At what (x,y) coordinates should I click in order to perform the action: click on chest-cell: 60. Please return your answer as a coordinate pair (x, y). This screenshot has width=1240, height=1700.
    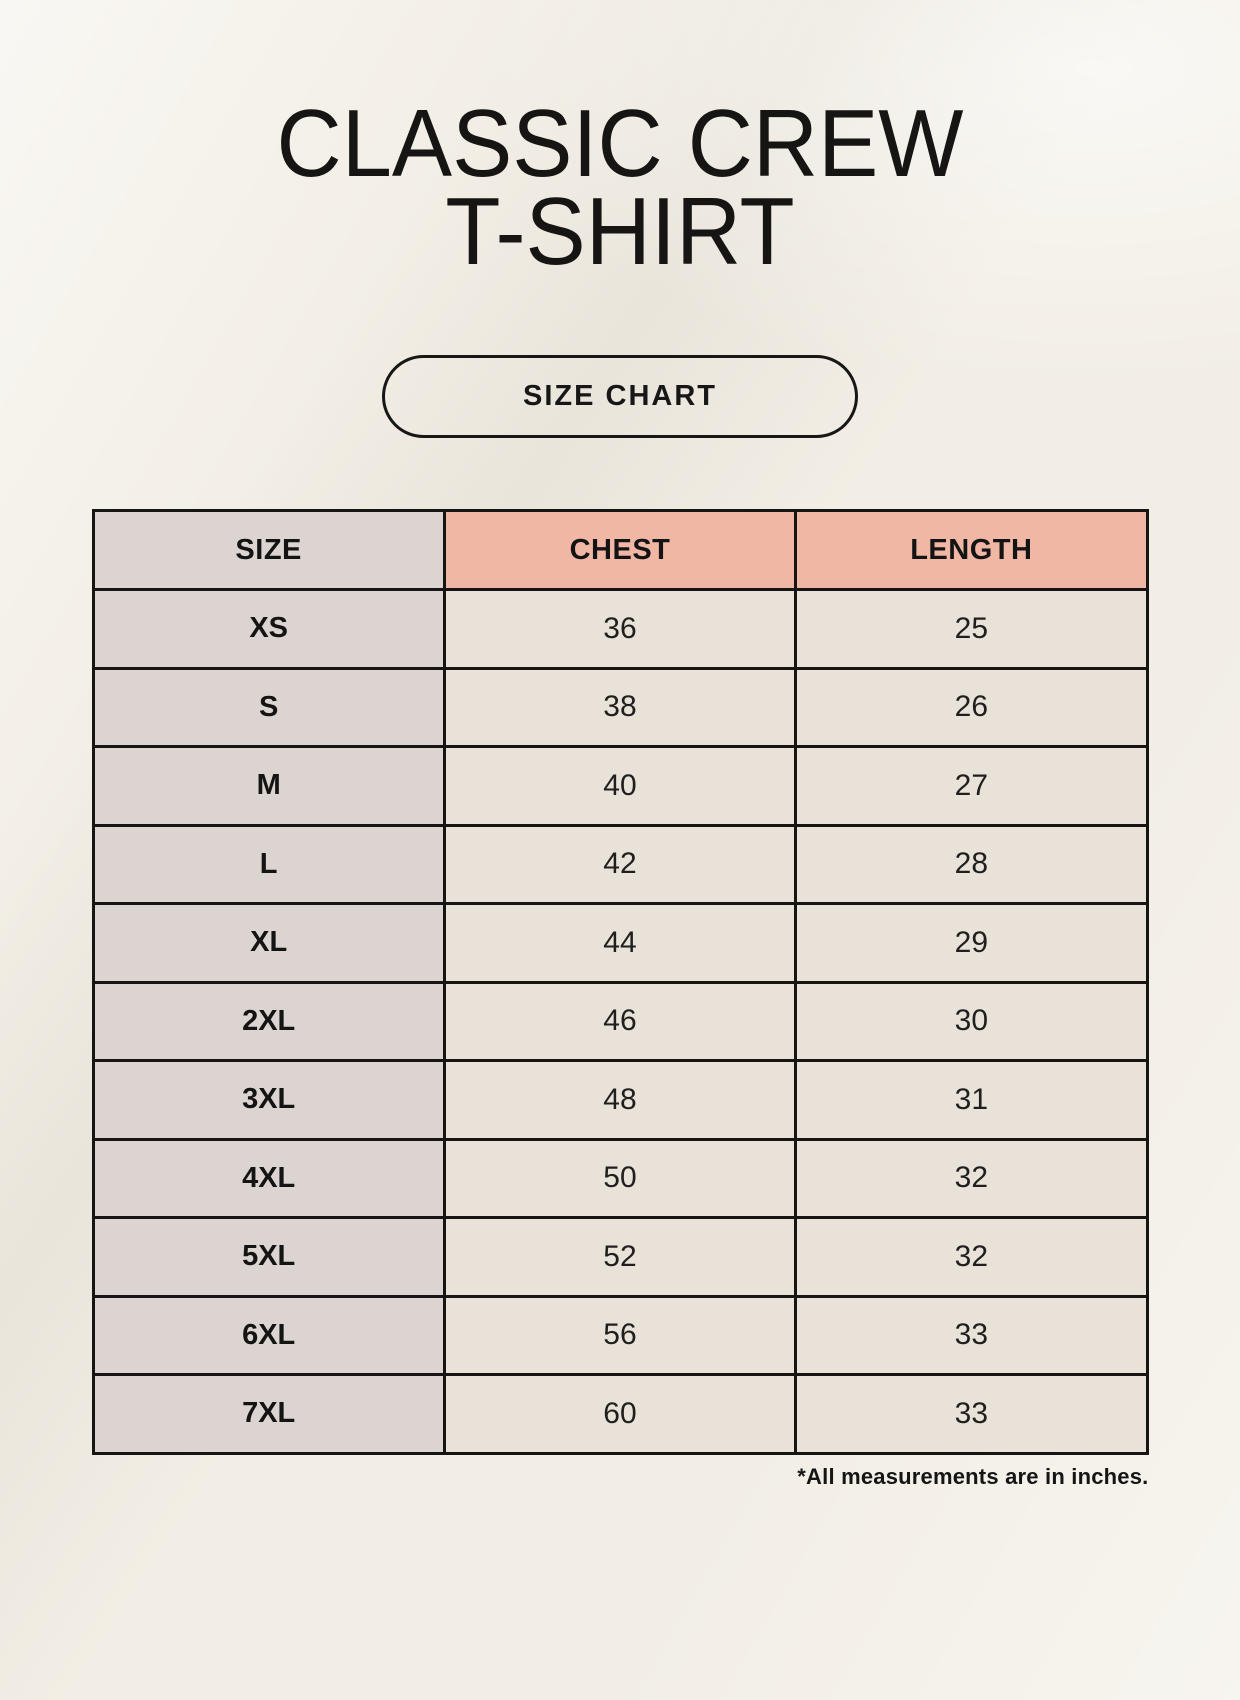
    Looking at the image, I should click on (620, 1414).